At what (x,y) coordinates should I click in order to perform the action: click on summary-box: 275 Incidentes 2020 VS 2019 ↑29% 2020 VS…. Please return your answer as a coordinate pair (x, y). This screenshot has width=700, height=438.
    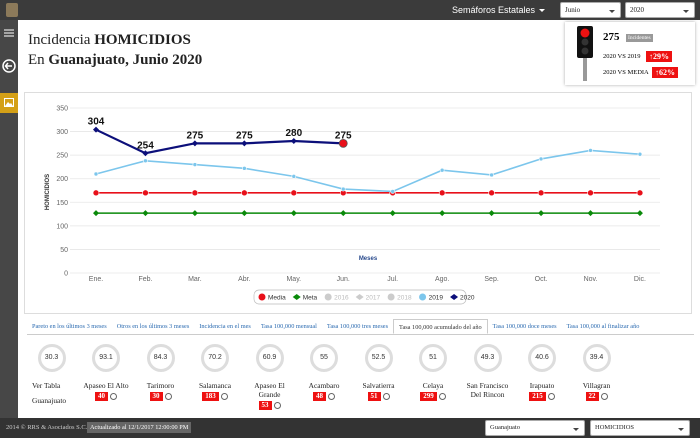
    Looking at the image, I should click on (630, 53).